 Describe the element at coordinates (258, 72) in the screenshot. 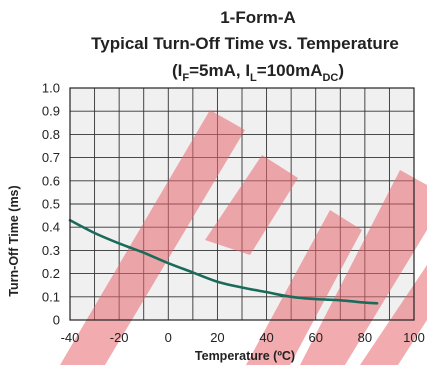

I see `chart-title-line3: (IF=5mA, IL=100mADC)` at that location.